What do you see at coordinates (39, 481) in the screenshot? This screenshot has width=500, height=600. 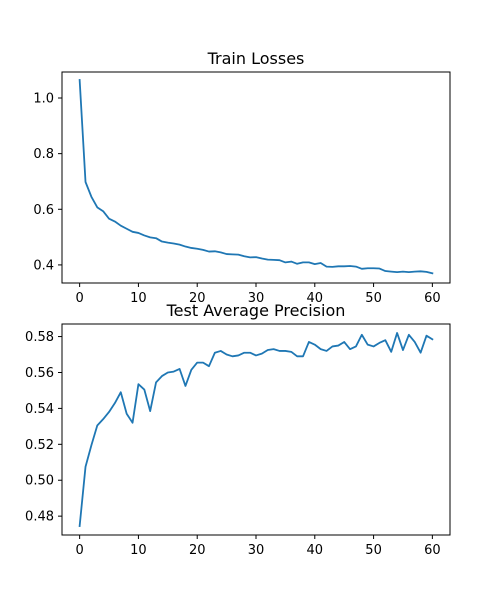 I see `test-average-precision-ytick-label: 0.50` at bounding box center [39, 481].